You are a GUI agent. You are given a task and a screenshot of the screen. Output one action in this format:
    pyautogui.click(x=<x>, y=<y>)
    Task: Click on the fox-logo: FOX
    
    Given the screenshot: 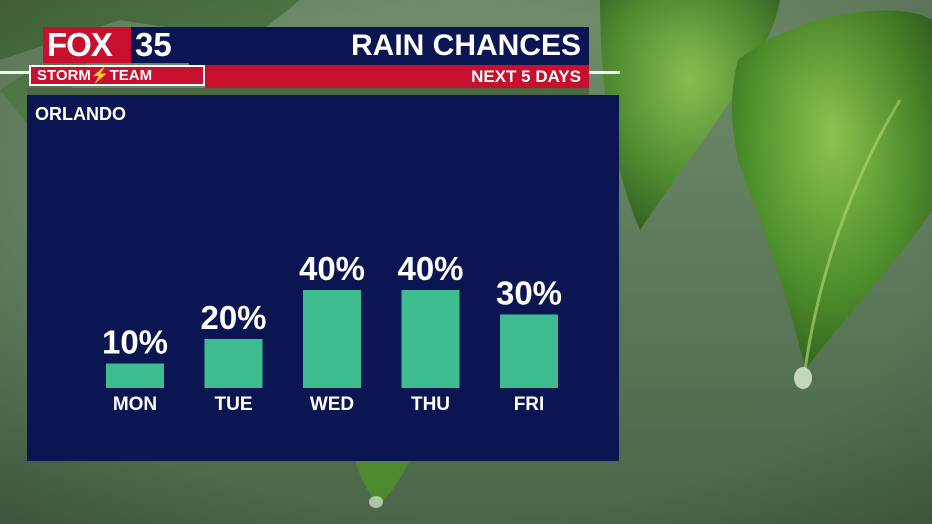 What is the action you would take?
    pyautogui.click(x=87, y=45)
    